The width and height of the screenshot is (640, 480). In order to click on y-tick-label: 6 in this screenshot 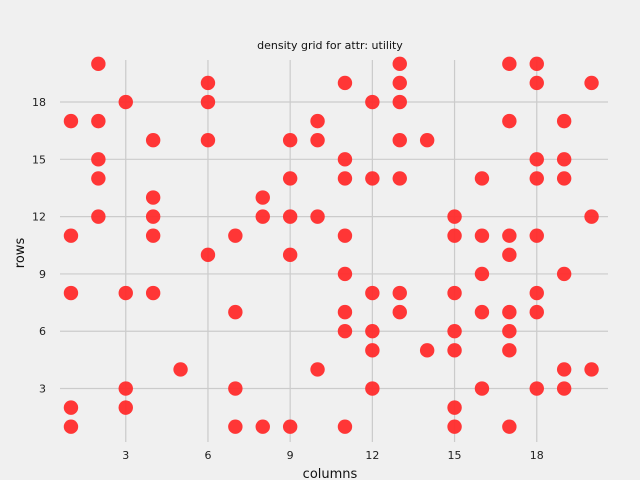, I will do `click(42, 331)`.